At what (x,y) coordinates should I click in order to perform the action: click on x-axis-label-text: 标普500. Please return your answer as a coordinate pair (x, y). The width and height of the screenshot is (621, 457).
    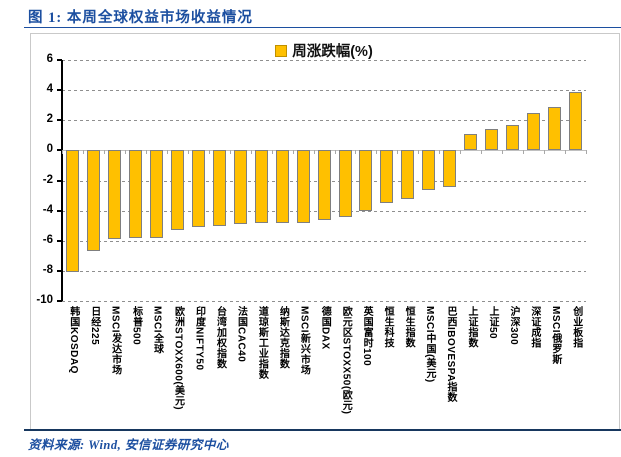
    Looking at the image, I should click on (136, 326).